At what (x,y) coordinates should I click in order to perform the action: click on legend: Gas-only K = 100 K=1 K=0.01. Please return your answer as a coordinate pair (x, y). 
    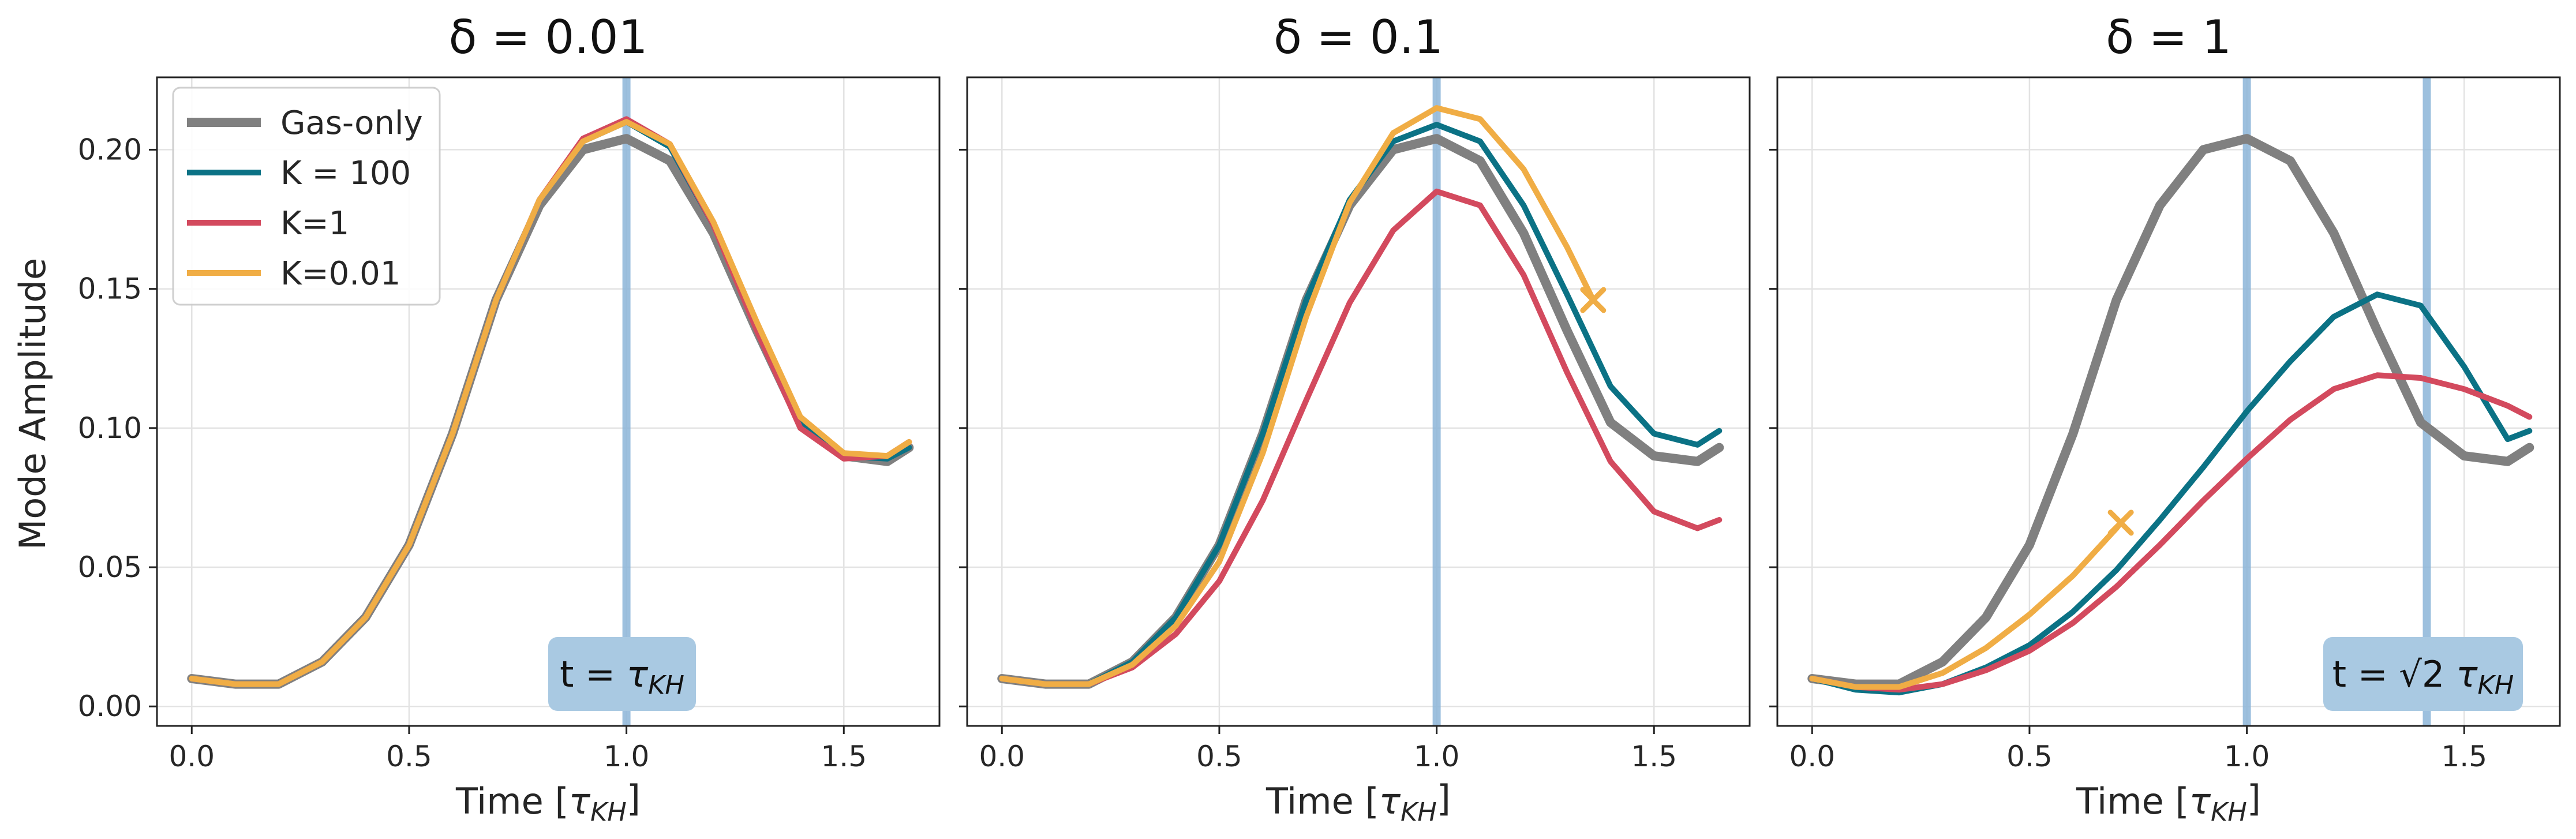
    Looking at the image, I should click on (306, 196).